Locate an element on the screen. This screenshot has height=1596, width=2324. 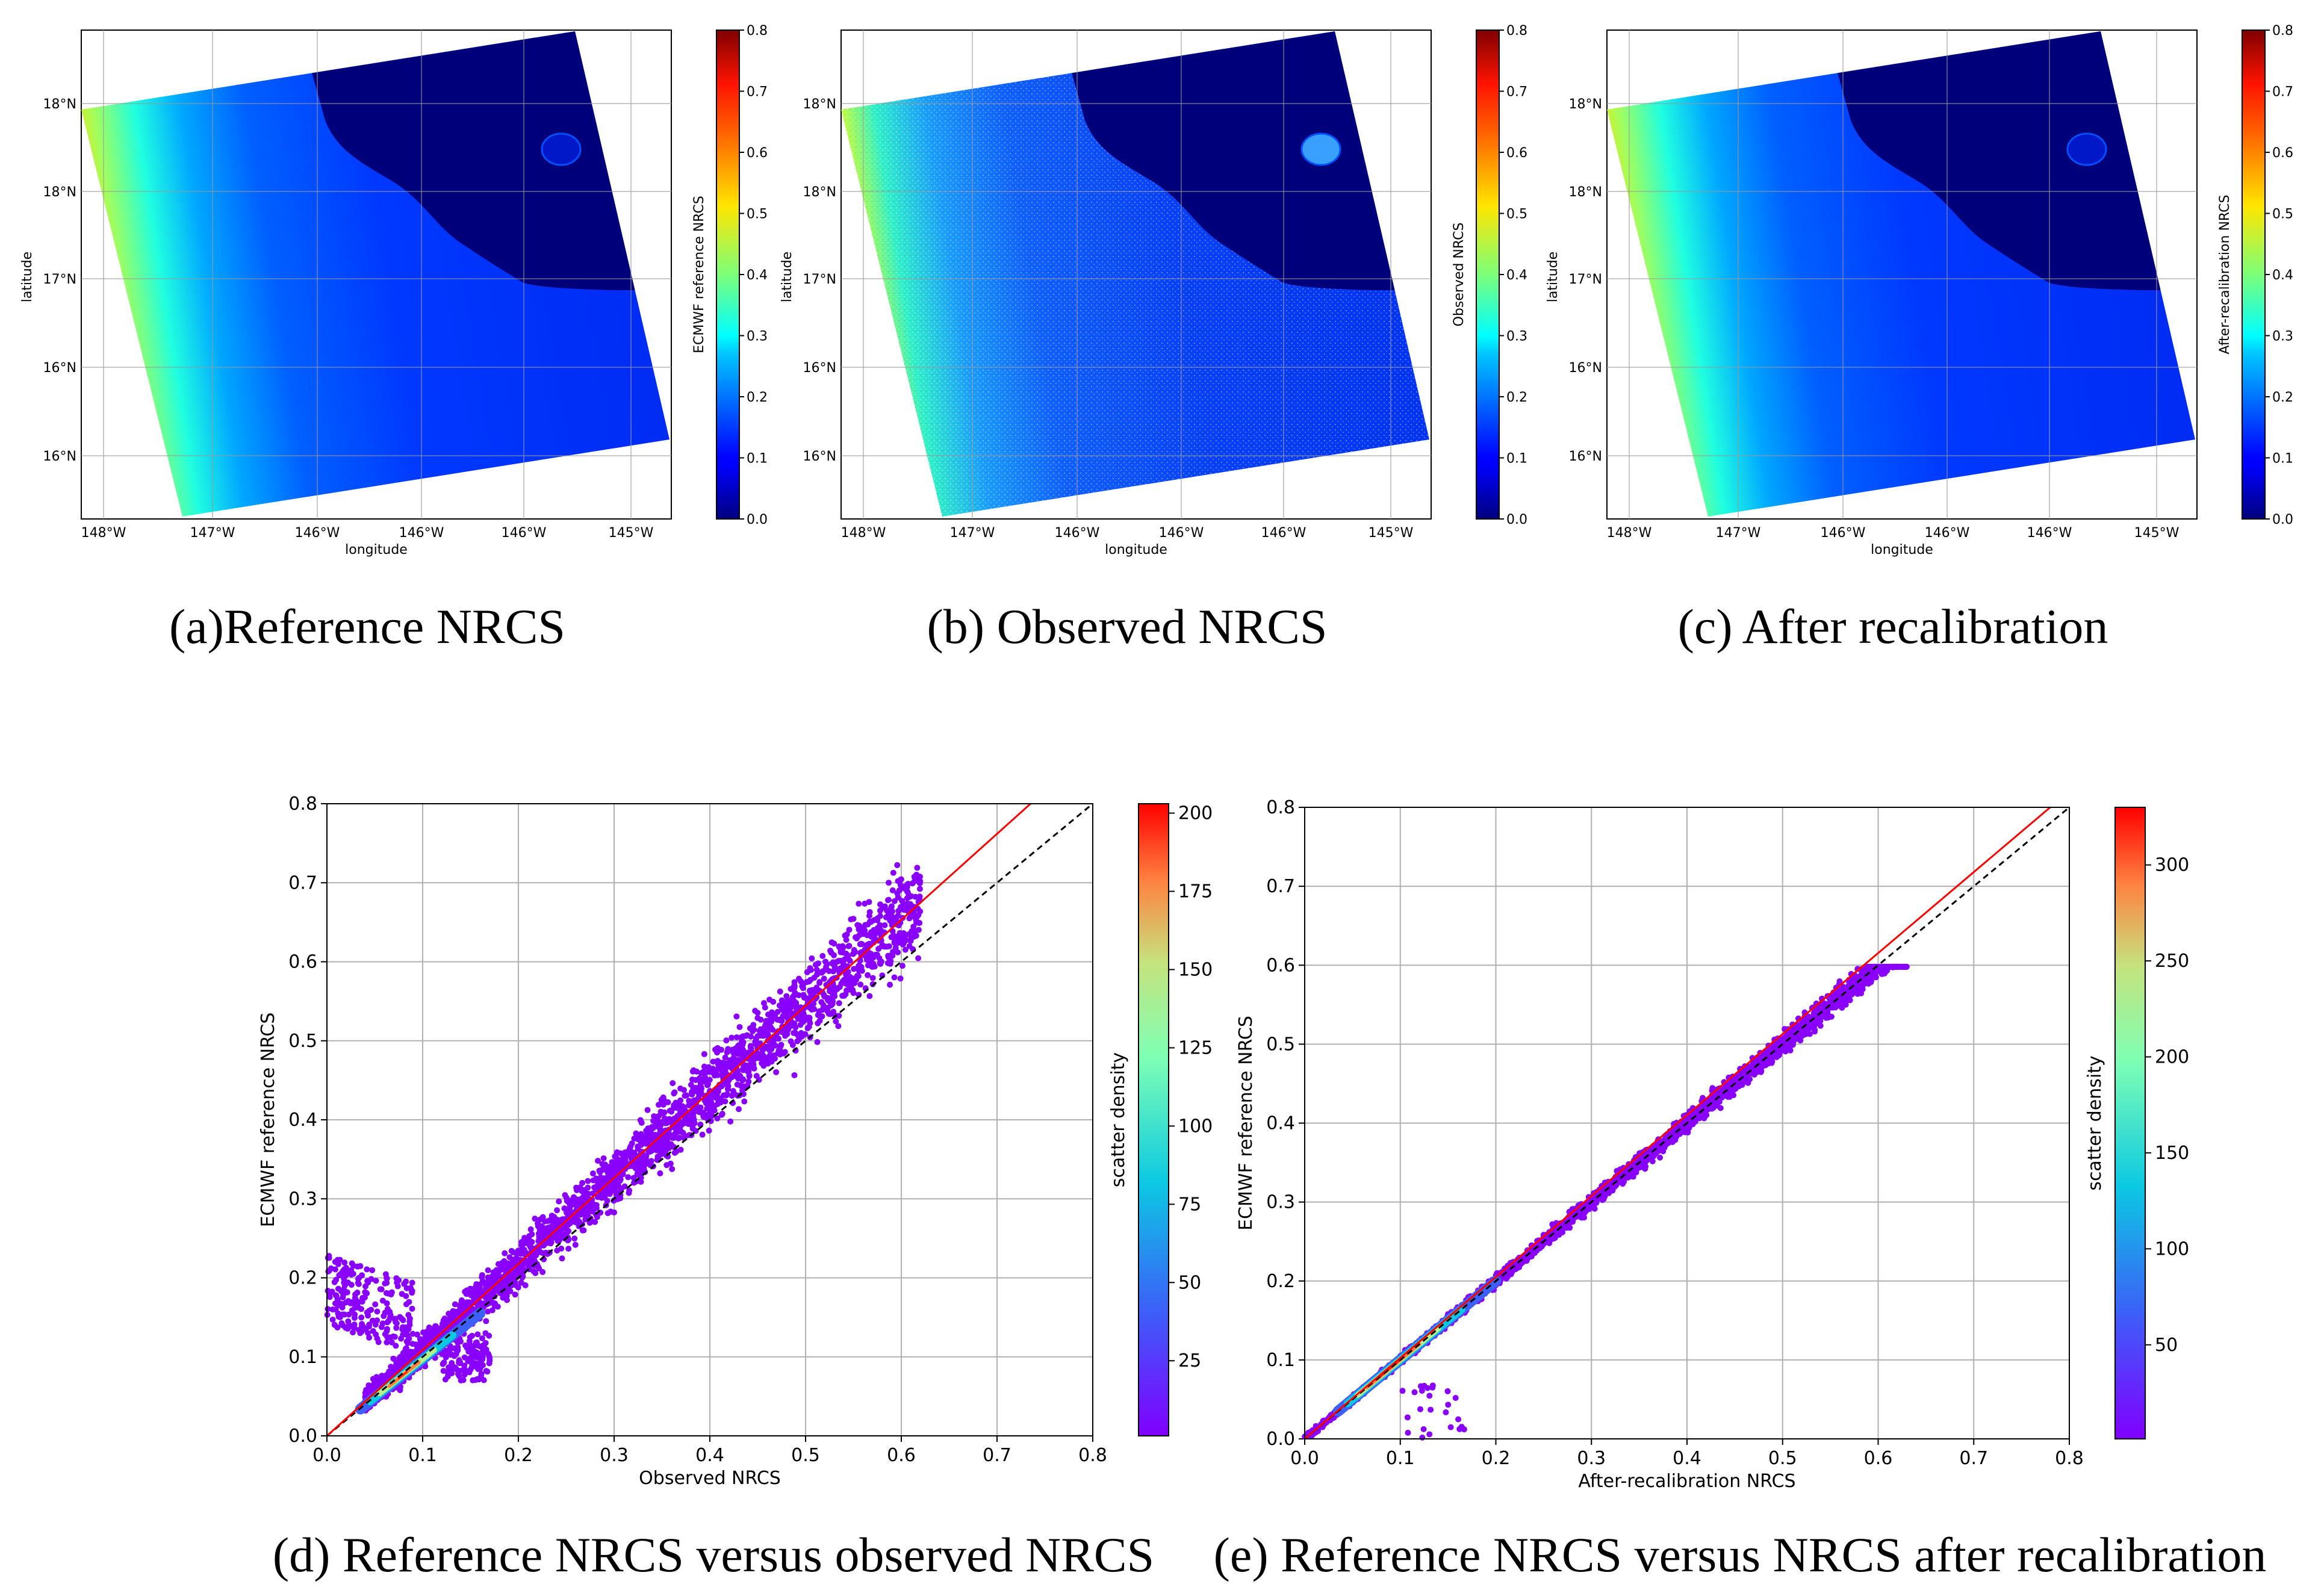
colorbar-tick-label: 0.1 is located at coordinates (1516, 459).